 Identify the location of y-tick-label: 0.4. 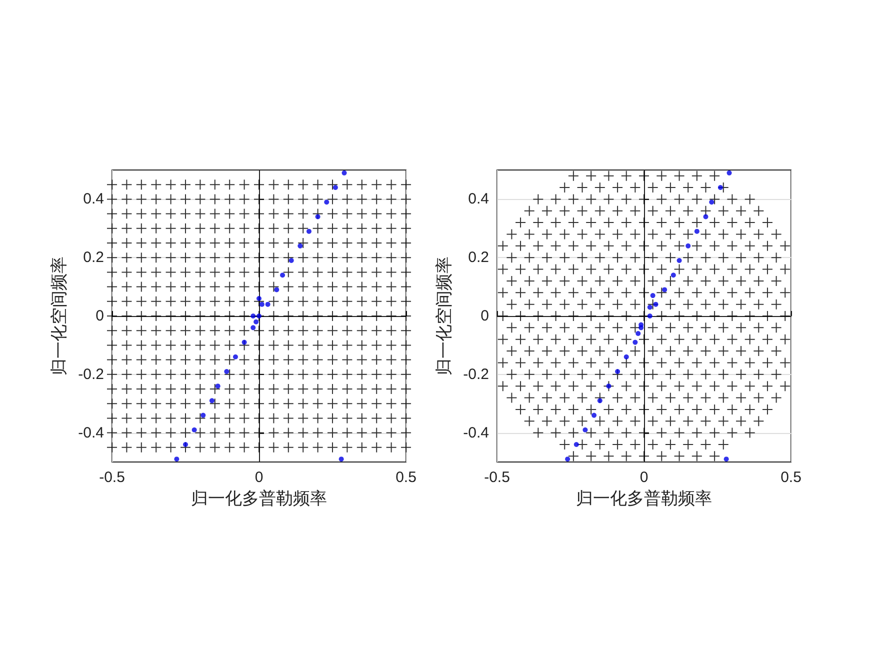
(93, 199).